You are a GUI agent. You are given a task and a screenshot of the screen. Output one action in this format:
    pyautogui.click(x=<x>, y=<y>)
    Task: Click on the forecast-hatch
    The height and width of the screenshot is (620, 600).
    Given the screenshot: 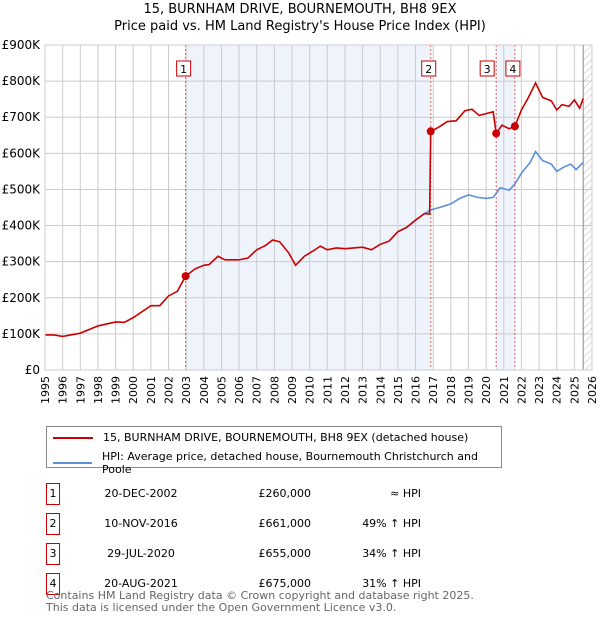 What is the action you would take?
    pyautogui.click(x=587, y=207)
    